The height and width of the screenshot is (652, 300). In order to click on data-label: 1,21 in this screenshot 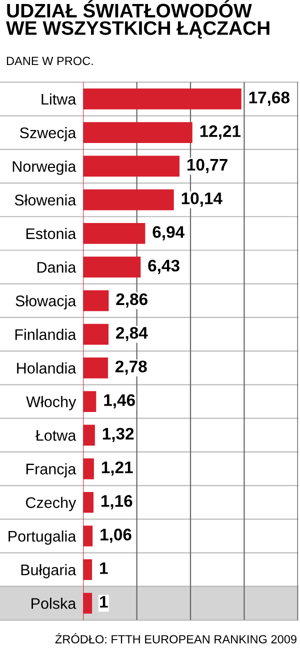, I will do `click(117, 468)`.